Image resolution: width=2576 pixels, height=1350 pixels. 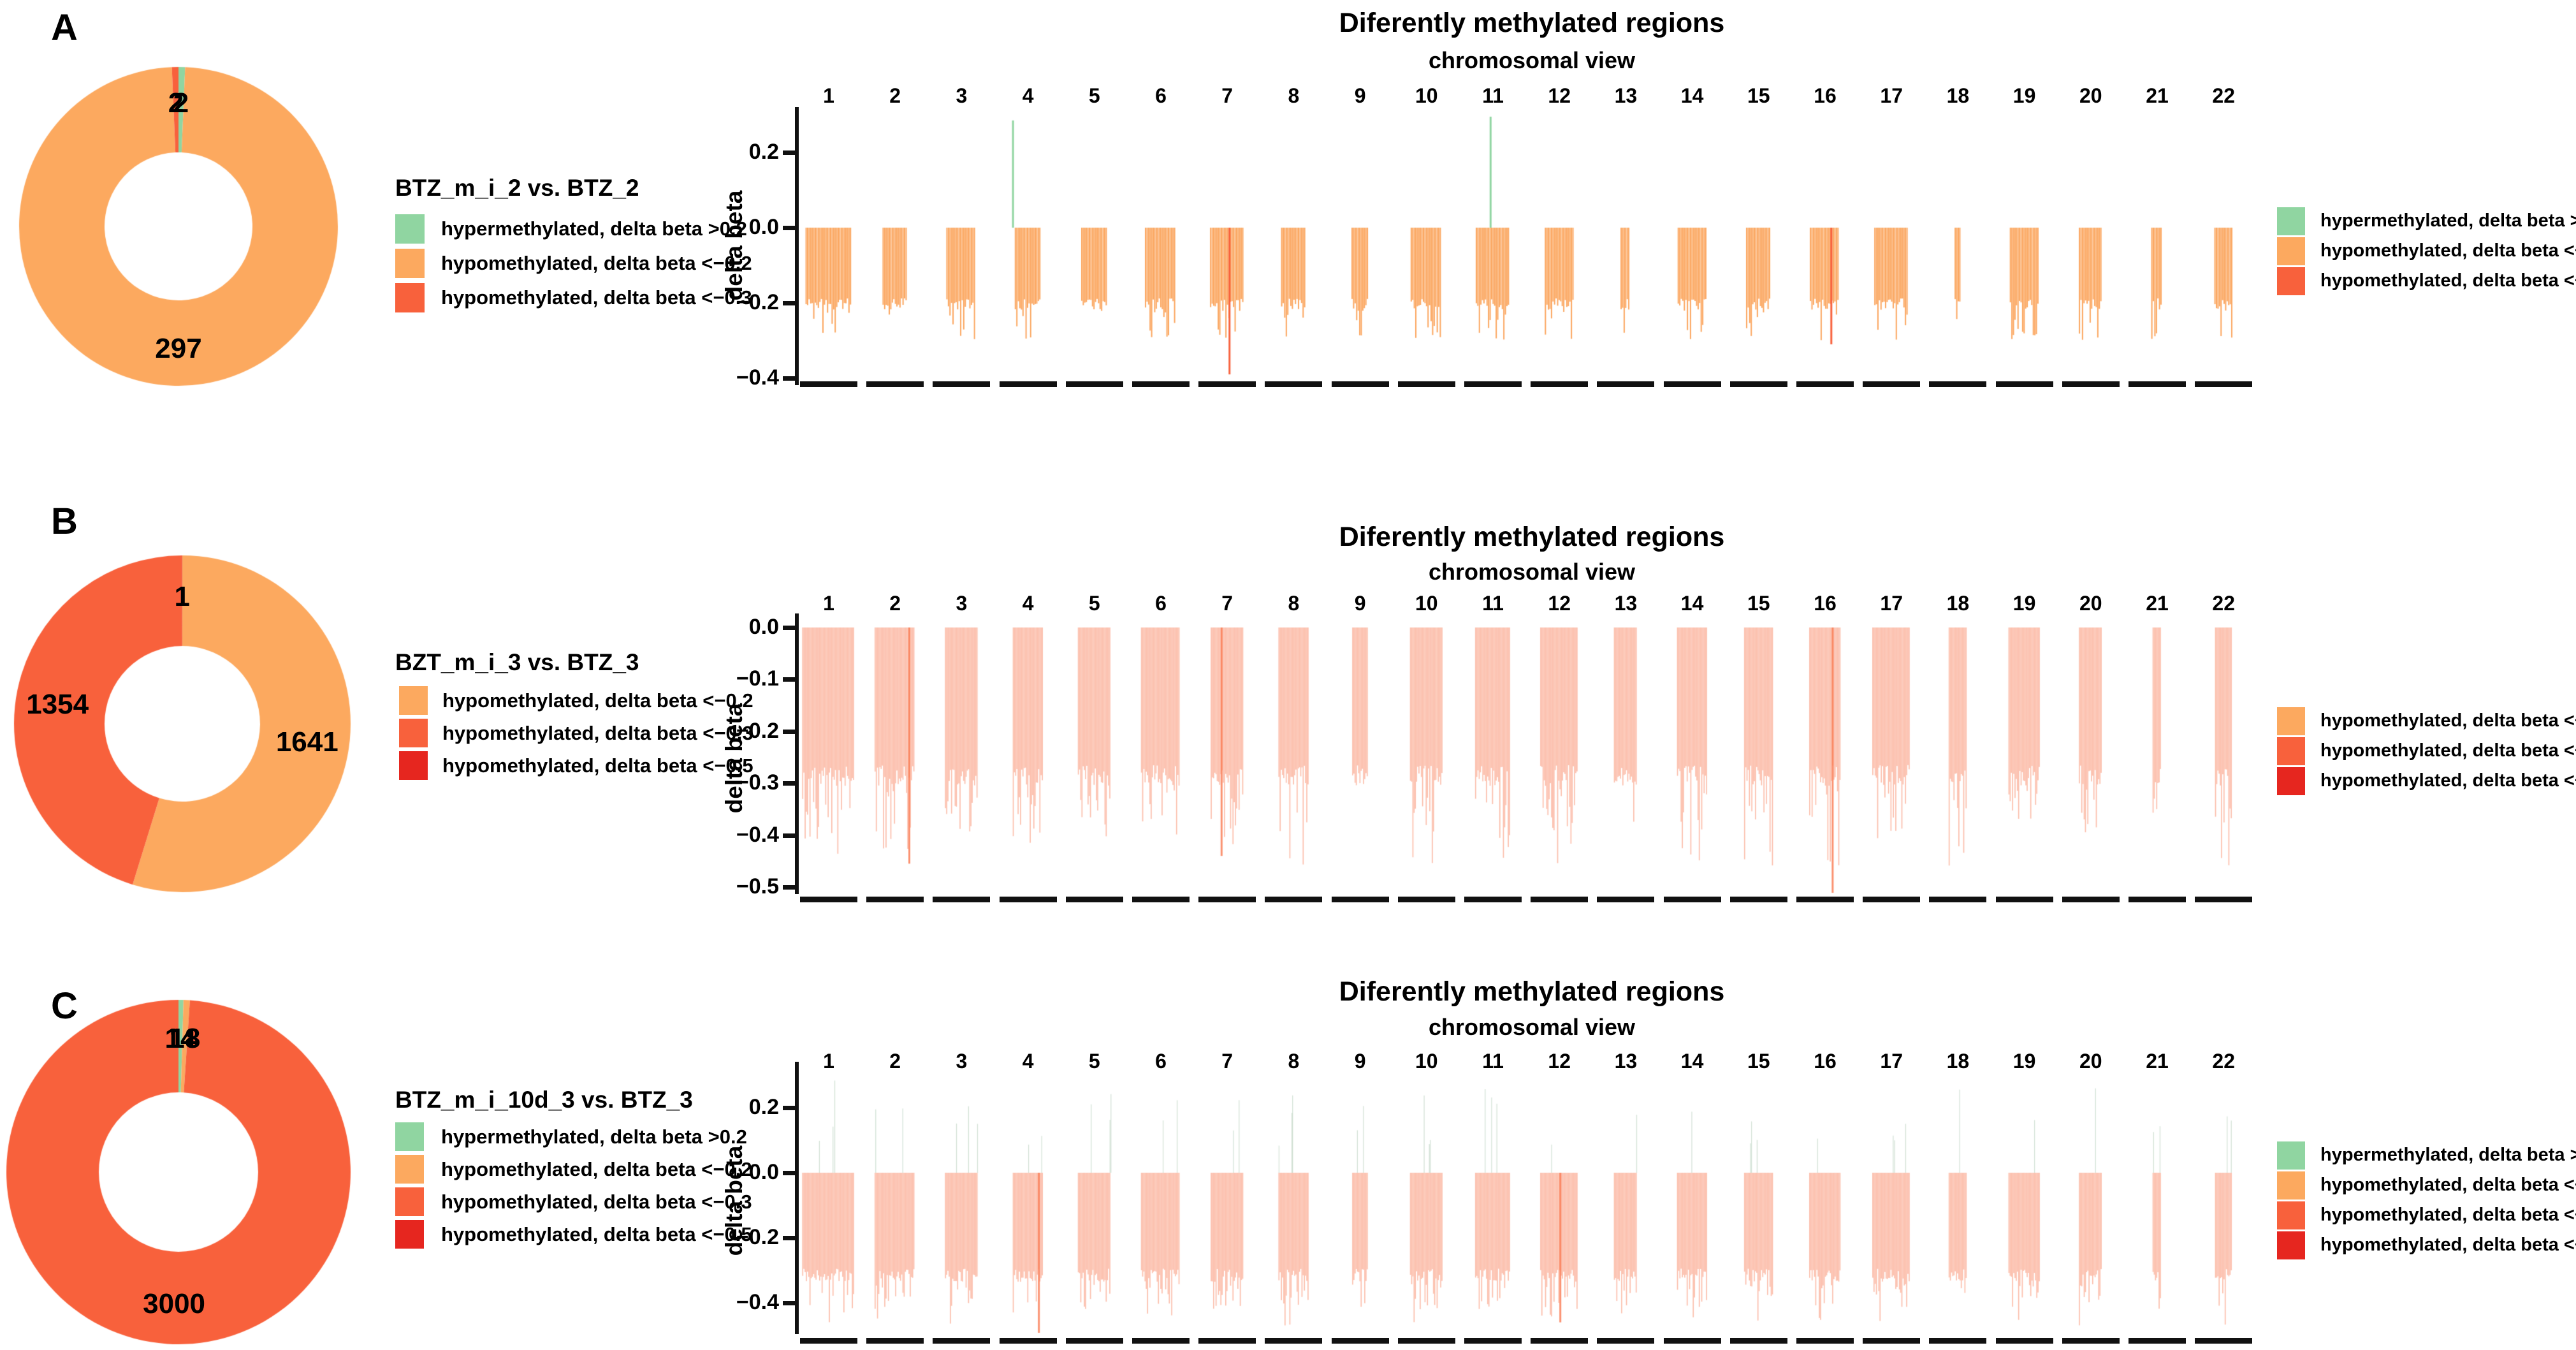 I want to click on panel-a-label: A, so click(x=64, y=27).